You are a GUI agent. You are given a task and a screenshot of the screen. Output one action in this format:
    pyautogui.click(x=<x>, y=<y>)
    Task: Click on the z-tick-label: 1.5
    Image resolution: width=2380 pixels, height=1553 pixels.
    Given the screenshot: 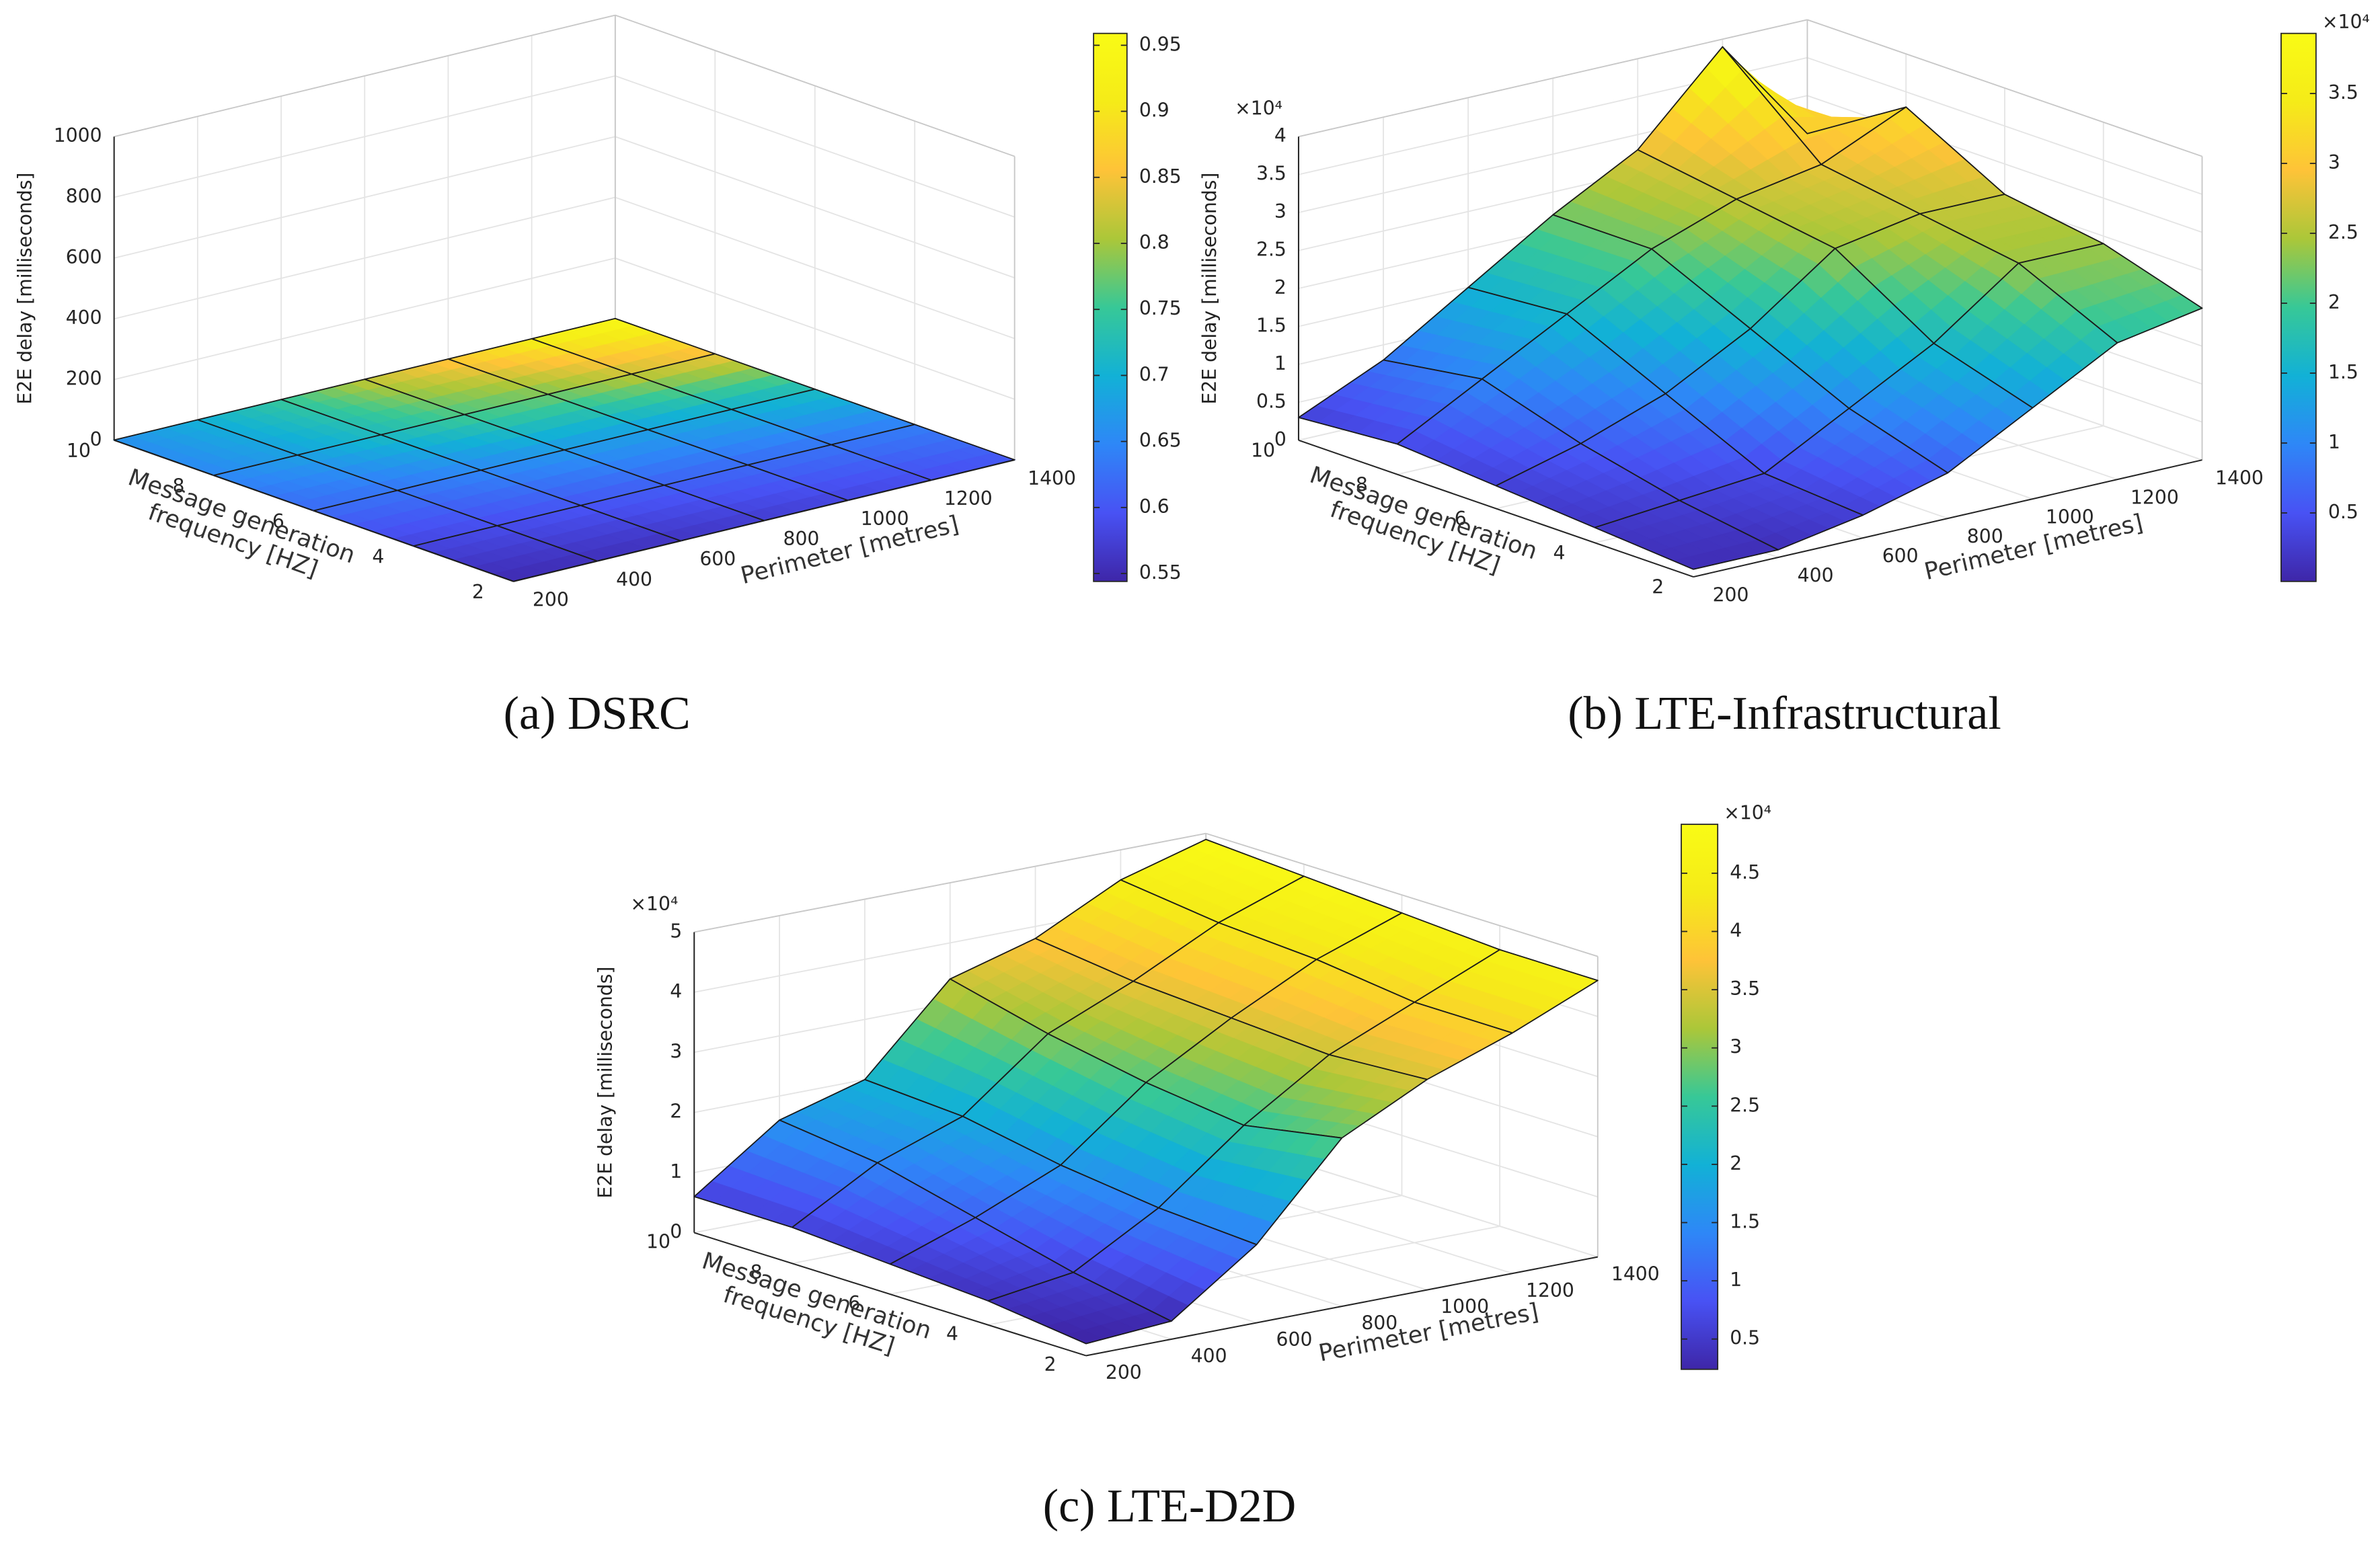 What is the action you would take?
    pyautogui.click(x=1271, y=325)
    